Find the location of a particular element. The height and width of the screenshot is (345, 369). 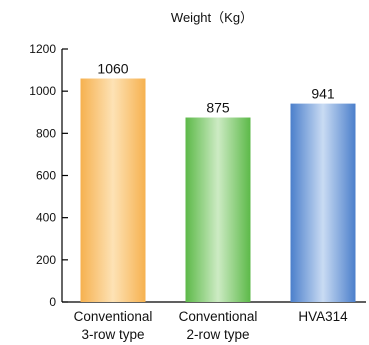

y-tick-label: 600 is located at coordinates (46, 176).